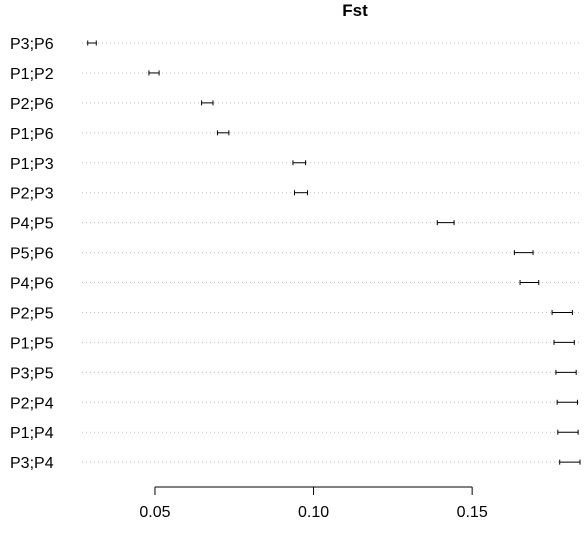  What do you see at coordinates (32, 313) in the screenshot?
I see `row-label: P2;P5` at bounding box center [32, 313].